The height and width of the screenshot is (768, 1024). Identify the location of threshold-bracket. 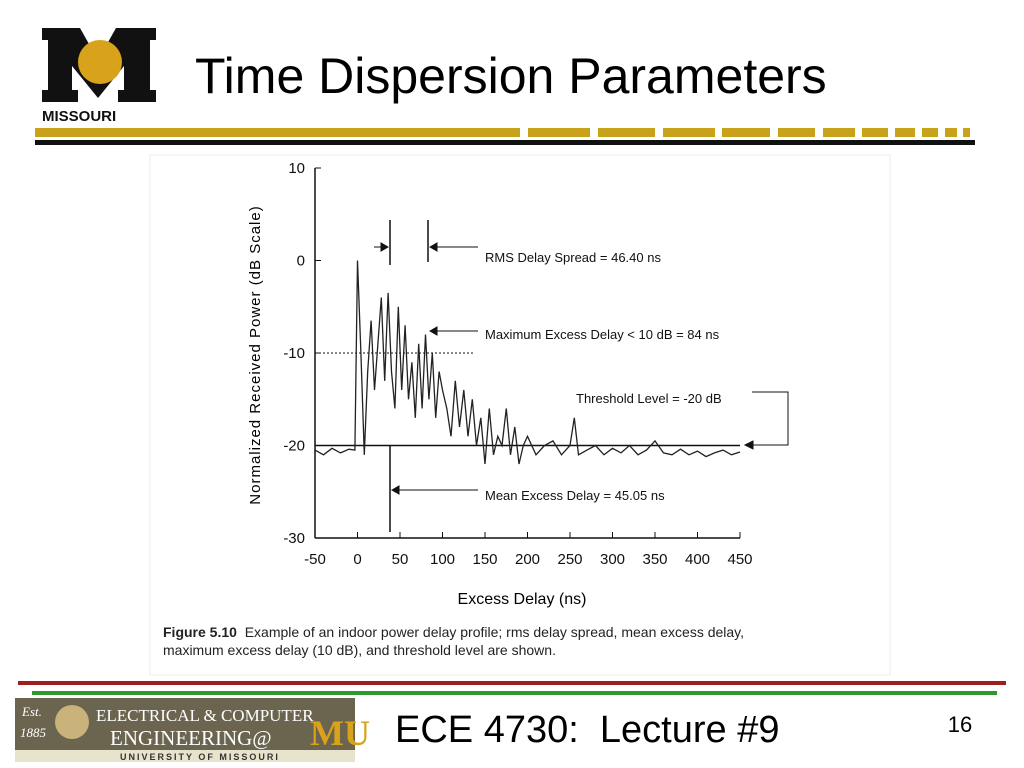
(767, 418).